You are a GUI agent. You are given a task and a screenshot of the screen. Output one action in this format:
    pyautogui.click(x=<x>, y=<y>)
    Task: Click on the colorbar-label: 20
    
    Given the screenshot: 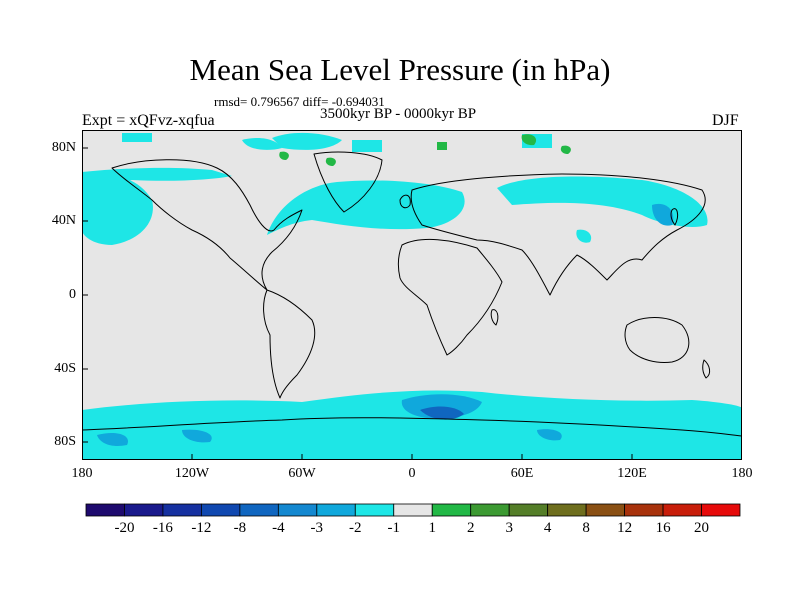 What is the action you would take?
    pyautogui.click(x=701, y=528)
    